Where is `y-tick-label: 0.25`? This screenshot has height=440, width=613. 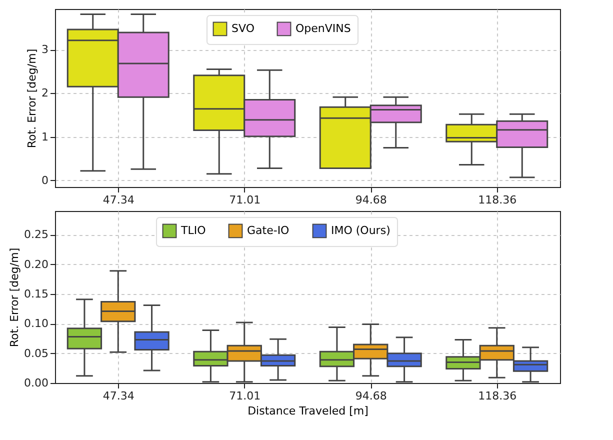
y-tick-label: 0.25 is located at coordinates (36, 235).